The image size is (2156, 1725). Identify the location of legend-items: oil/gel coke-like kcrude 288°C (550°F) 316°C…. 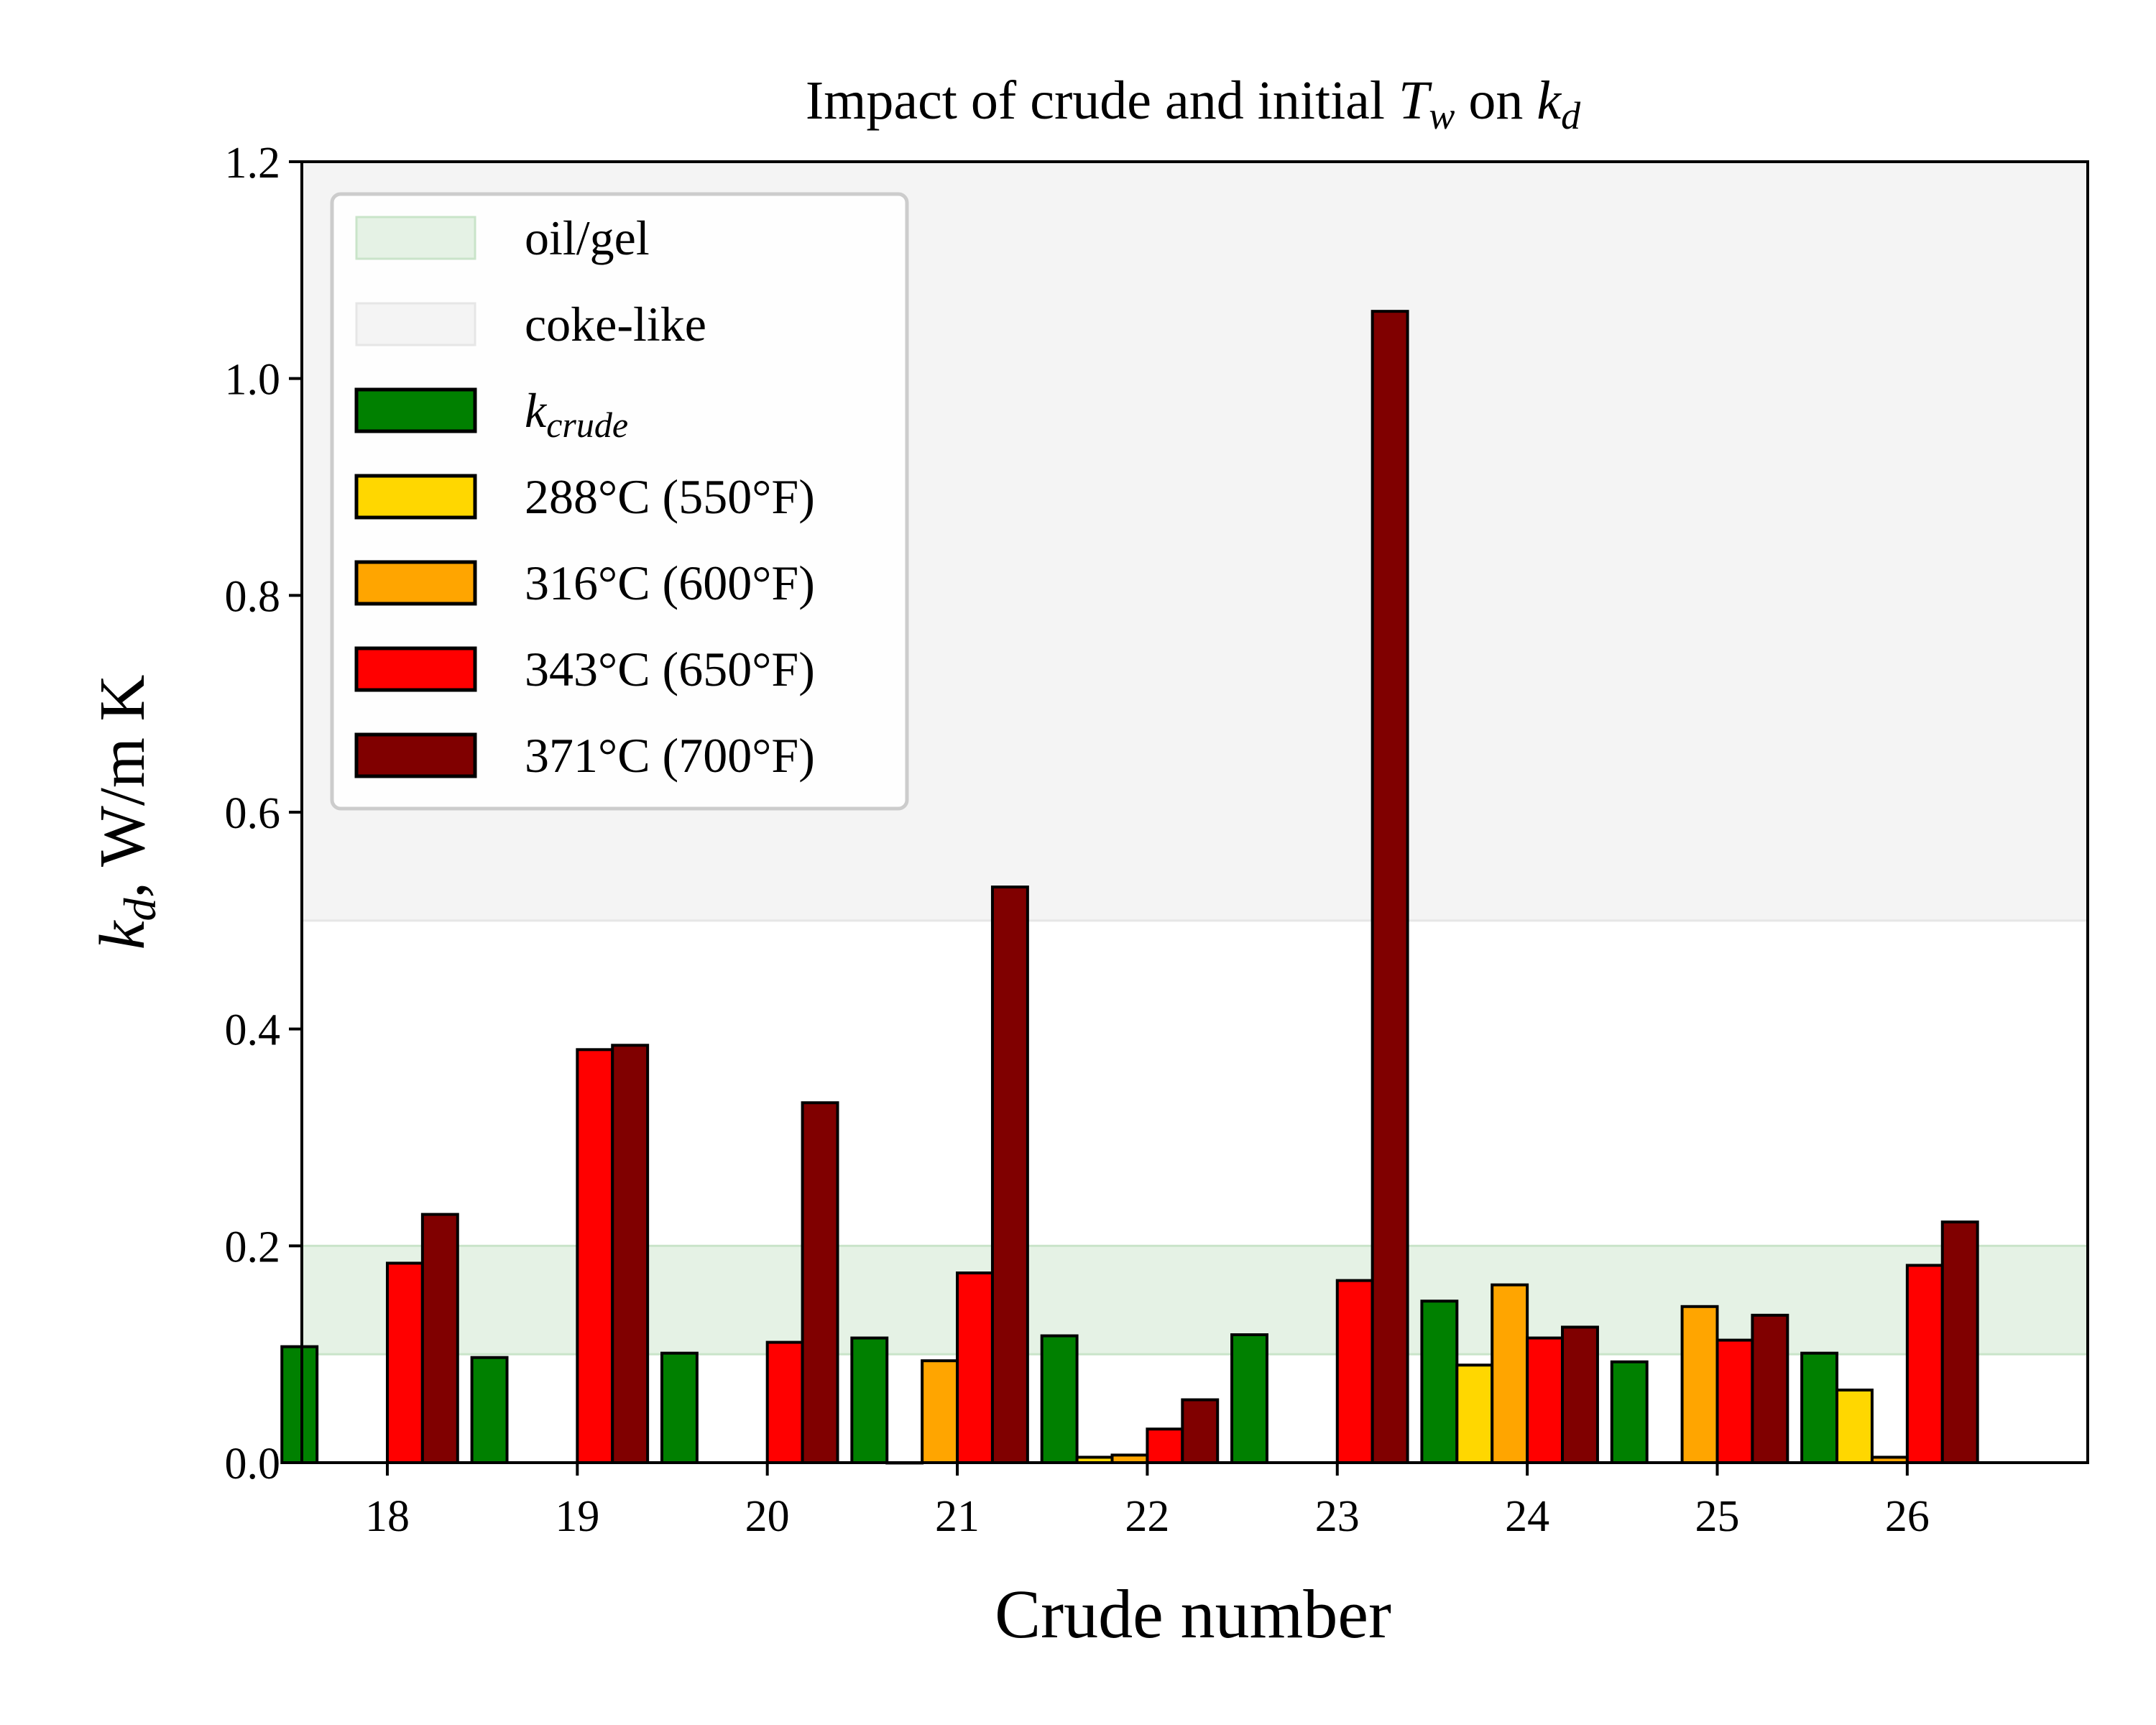
(585, 497).